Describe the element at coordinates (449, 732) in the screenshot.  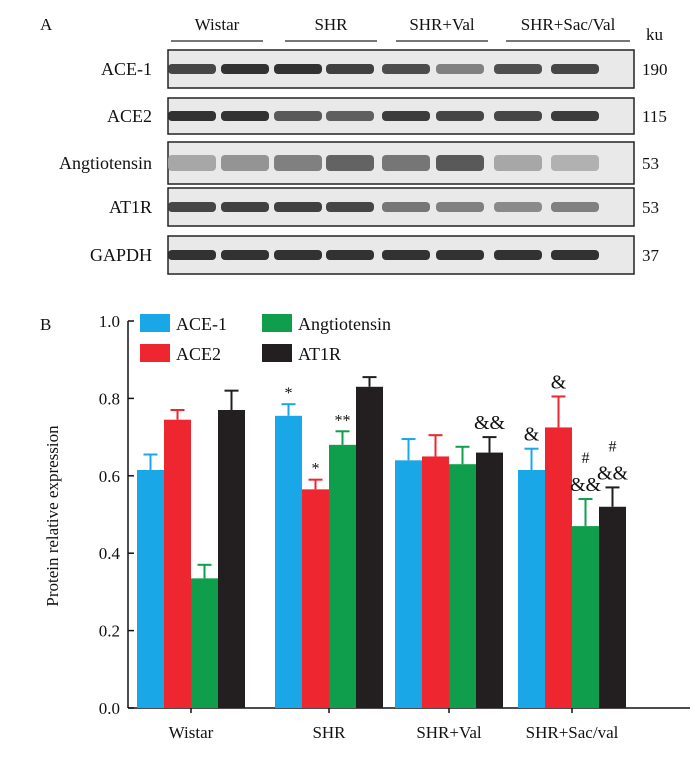
I see `x-tick-label: SHR+Val` at that location.